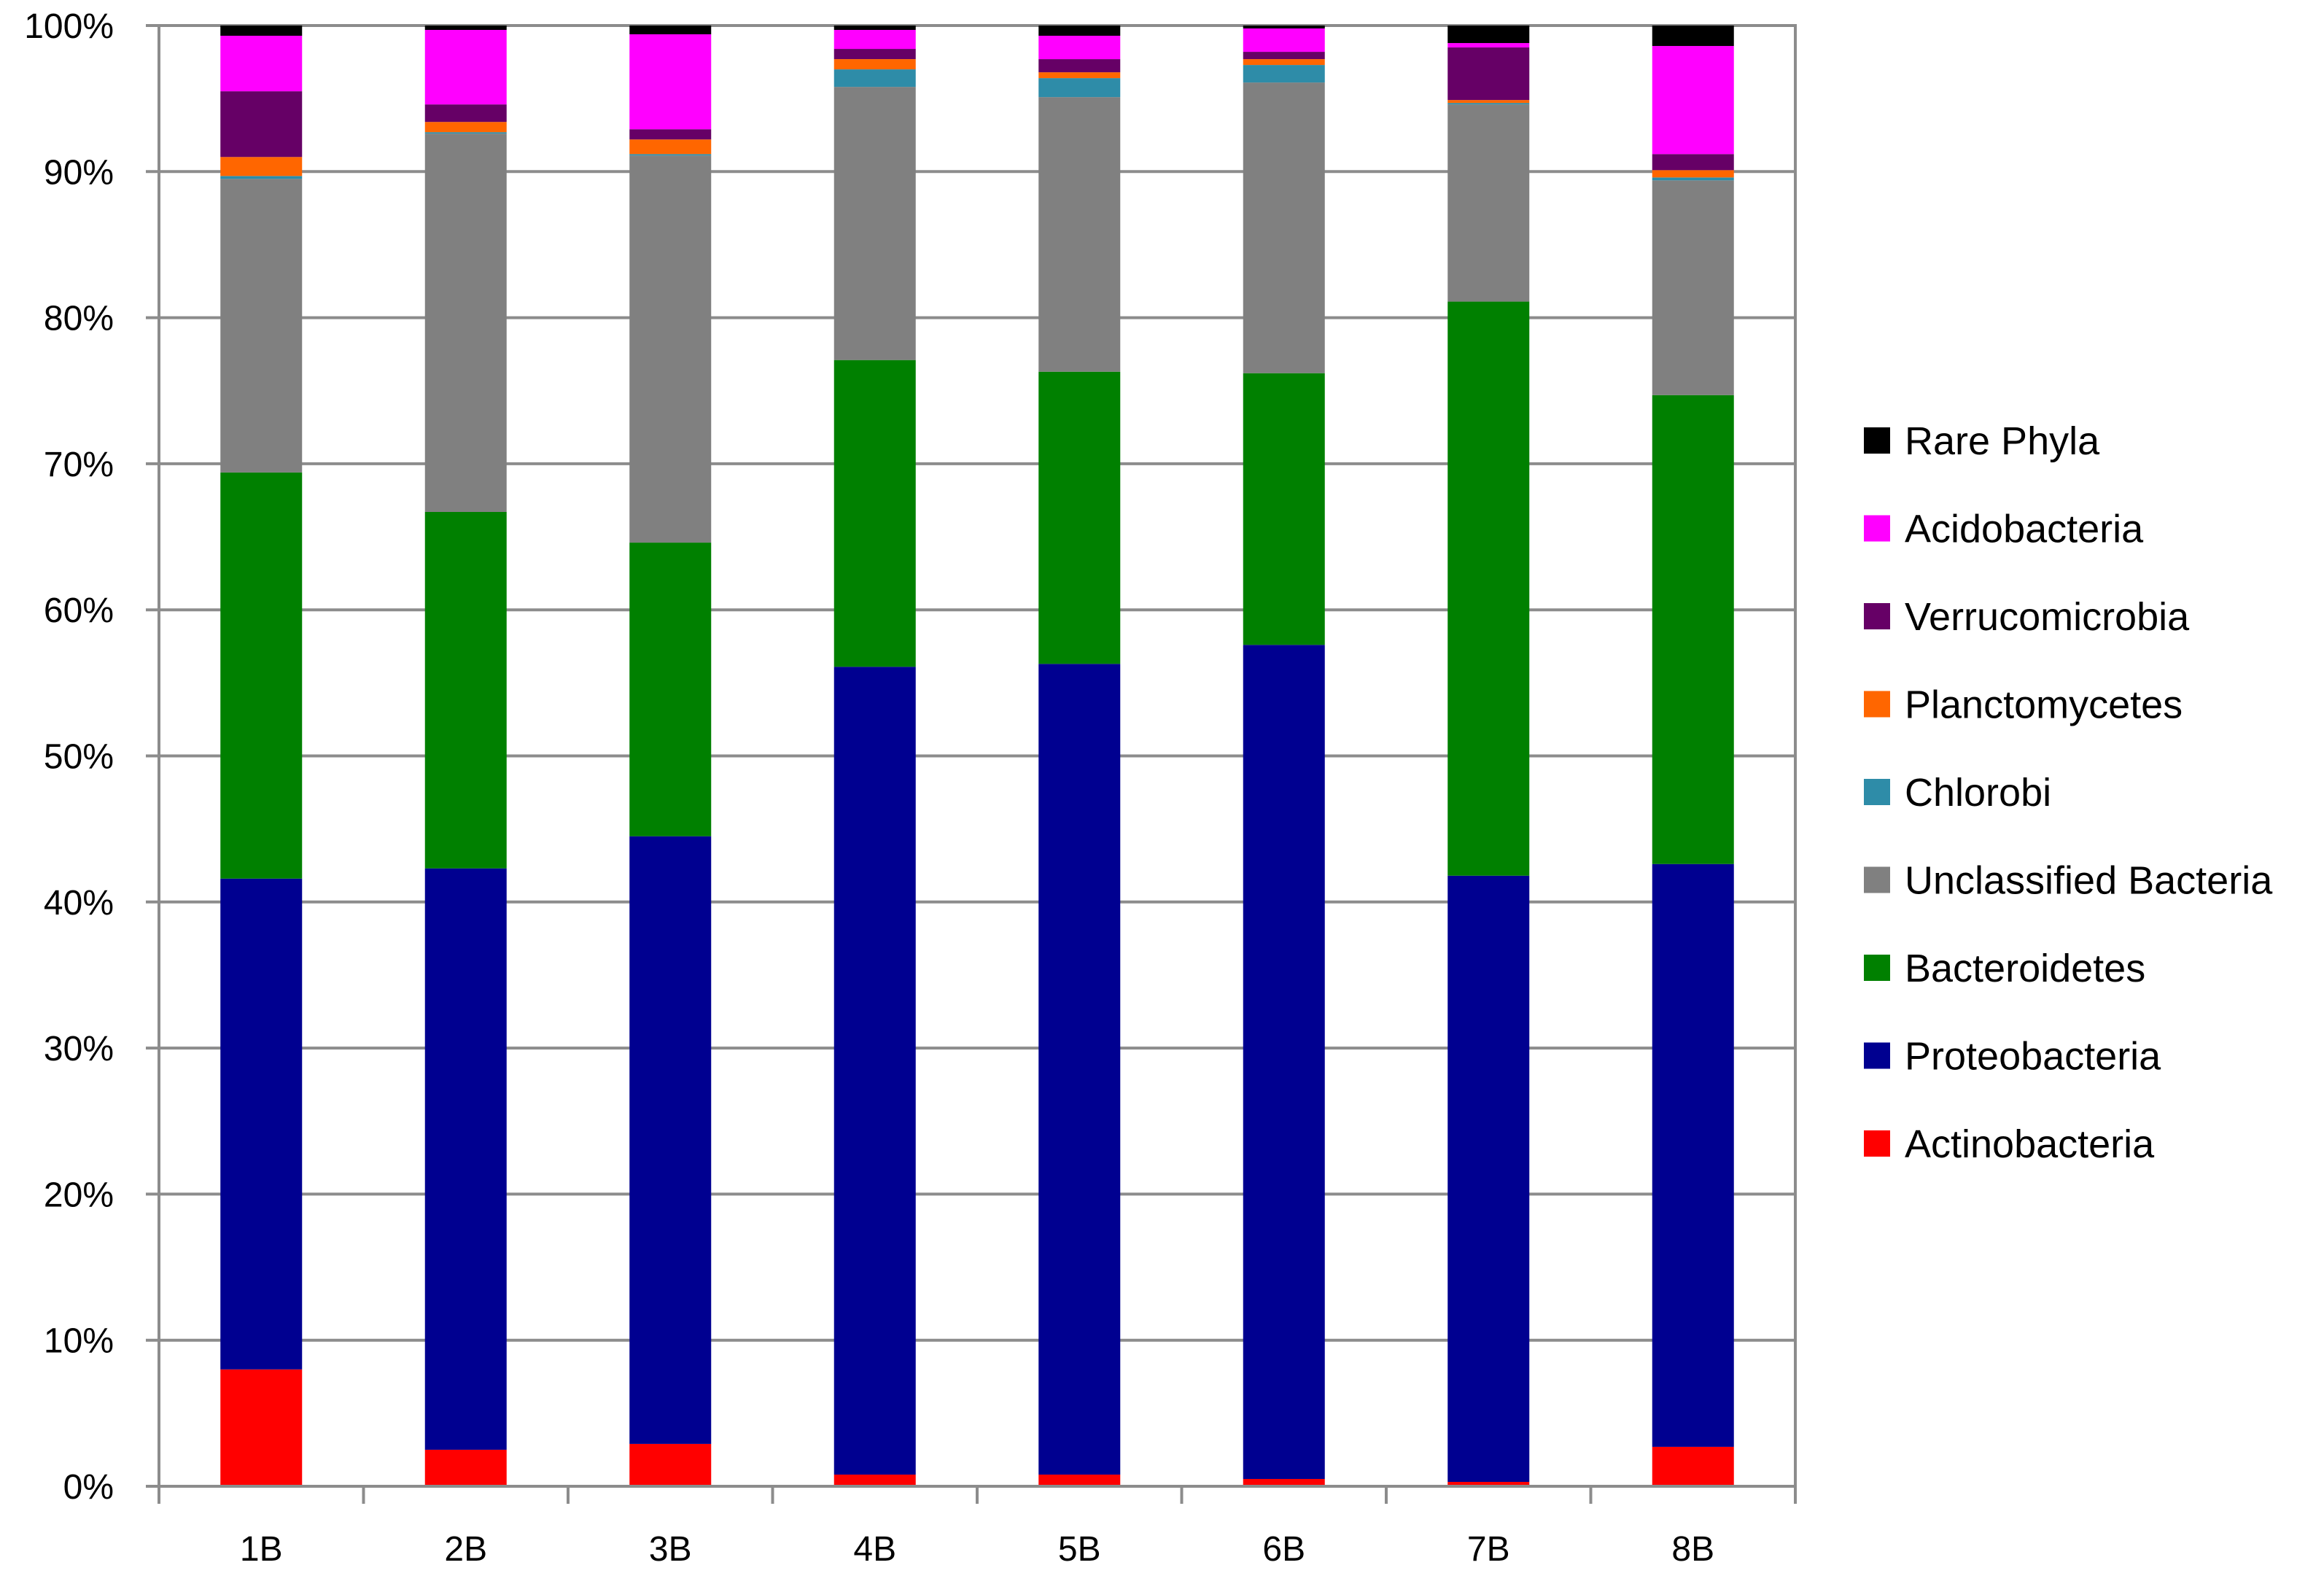 Image resolution: width=2324 pixels, height=1584 pixels. I want to click on x-tick-label: 2B, so click(465, 1549).